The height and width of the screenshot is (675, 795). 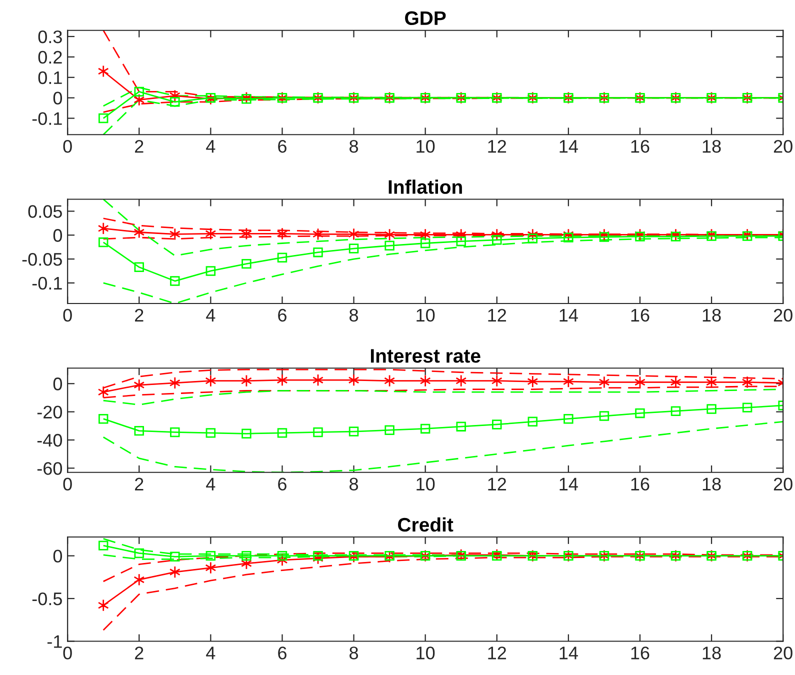 I want to click on y-tick-label: -60, so click(x=49, y=468).